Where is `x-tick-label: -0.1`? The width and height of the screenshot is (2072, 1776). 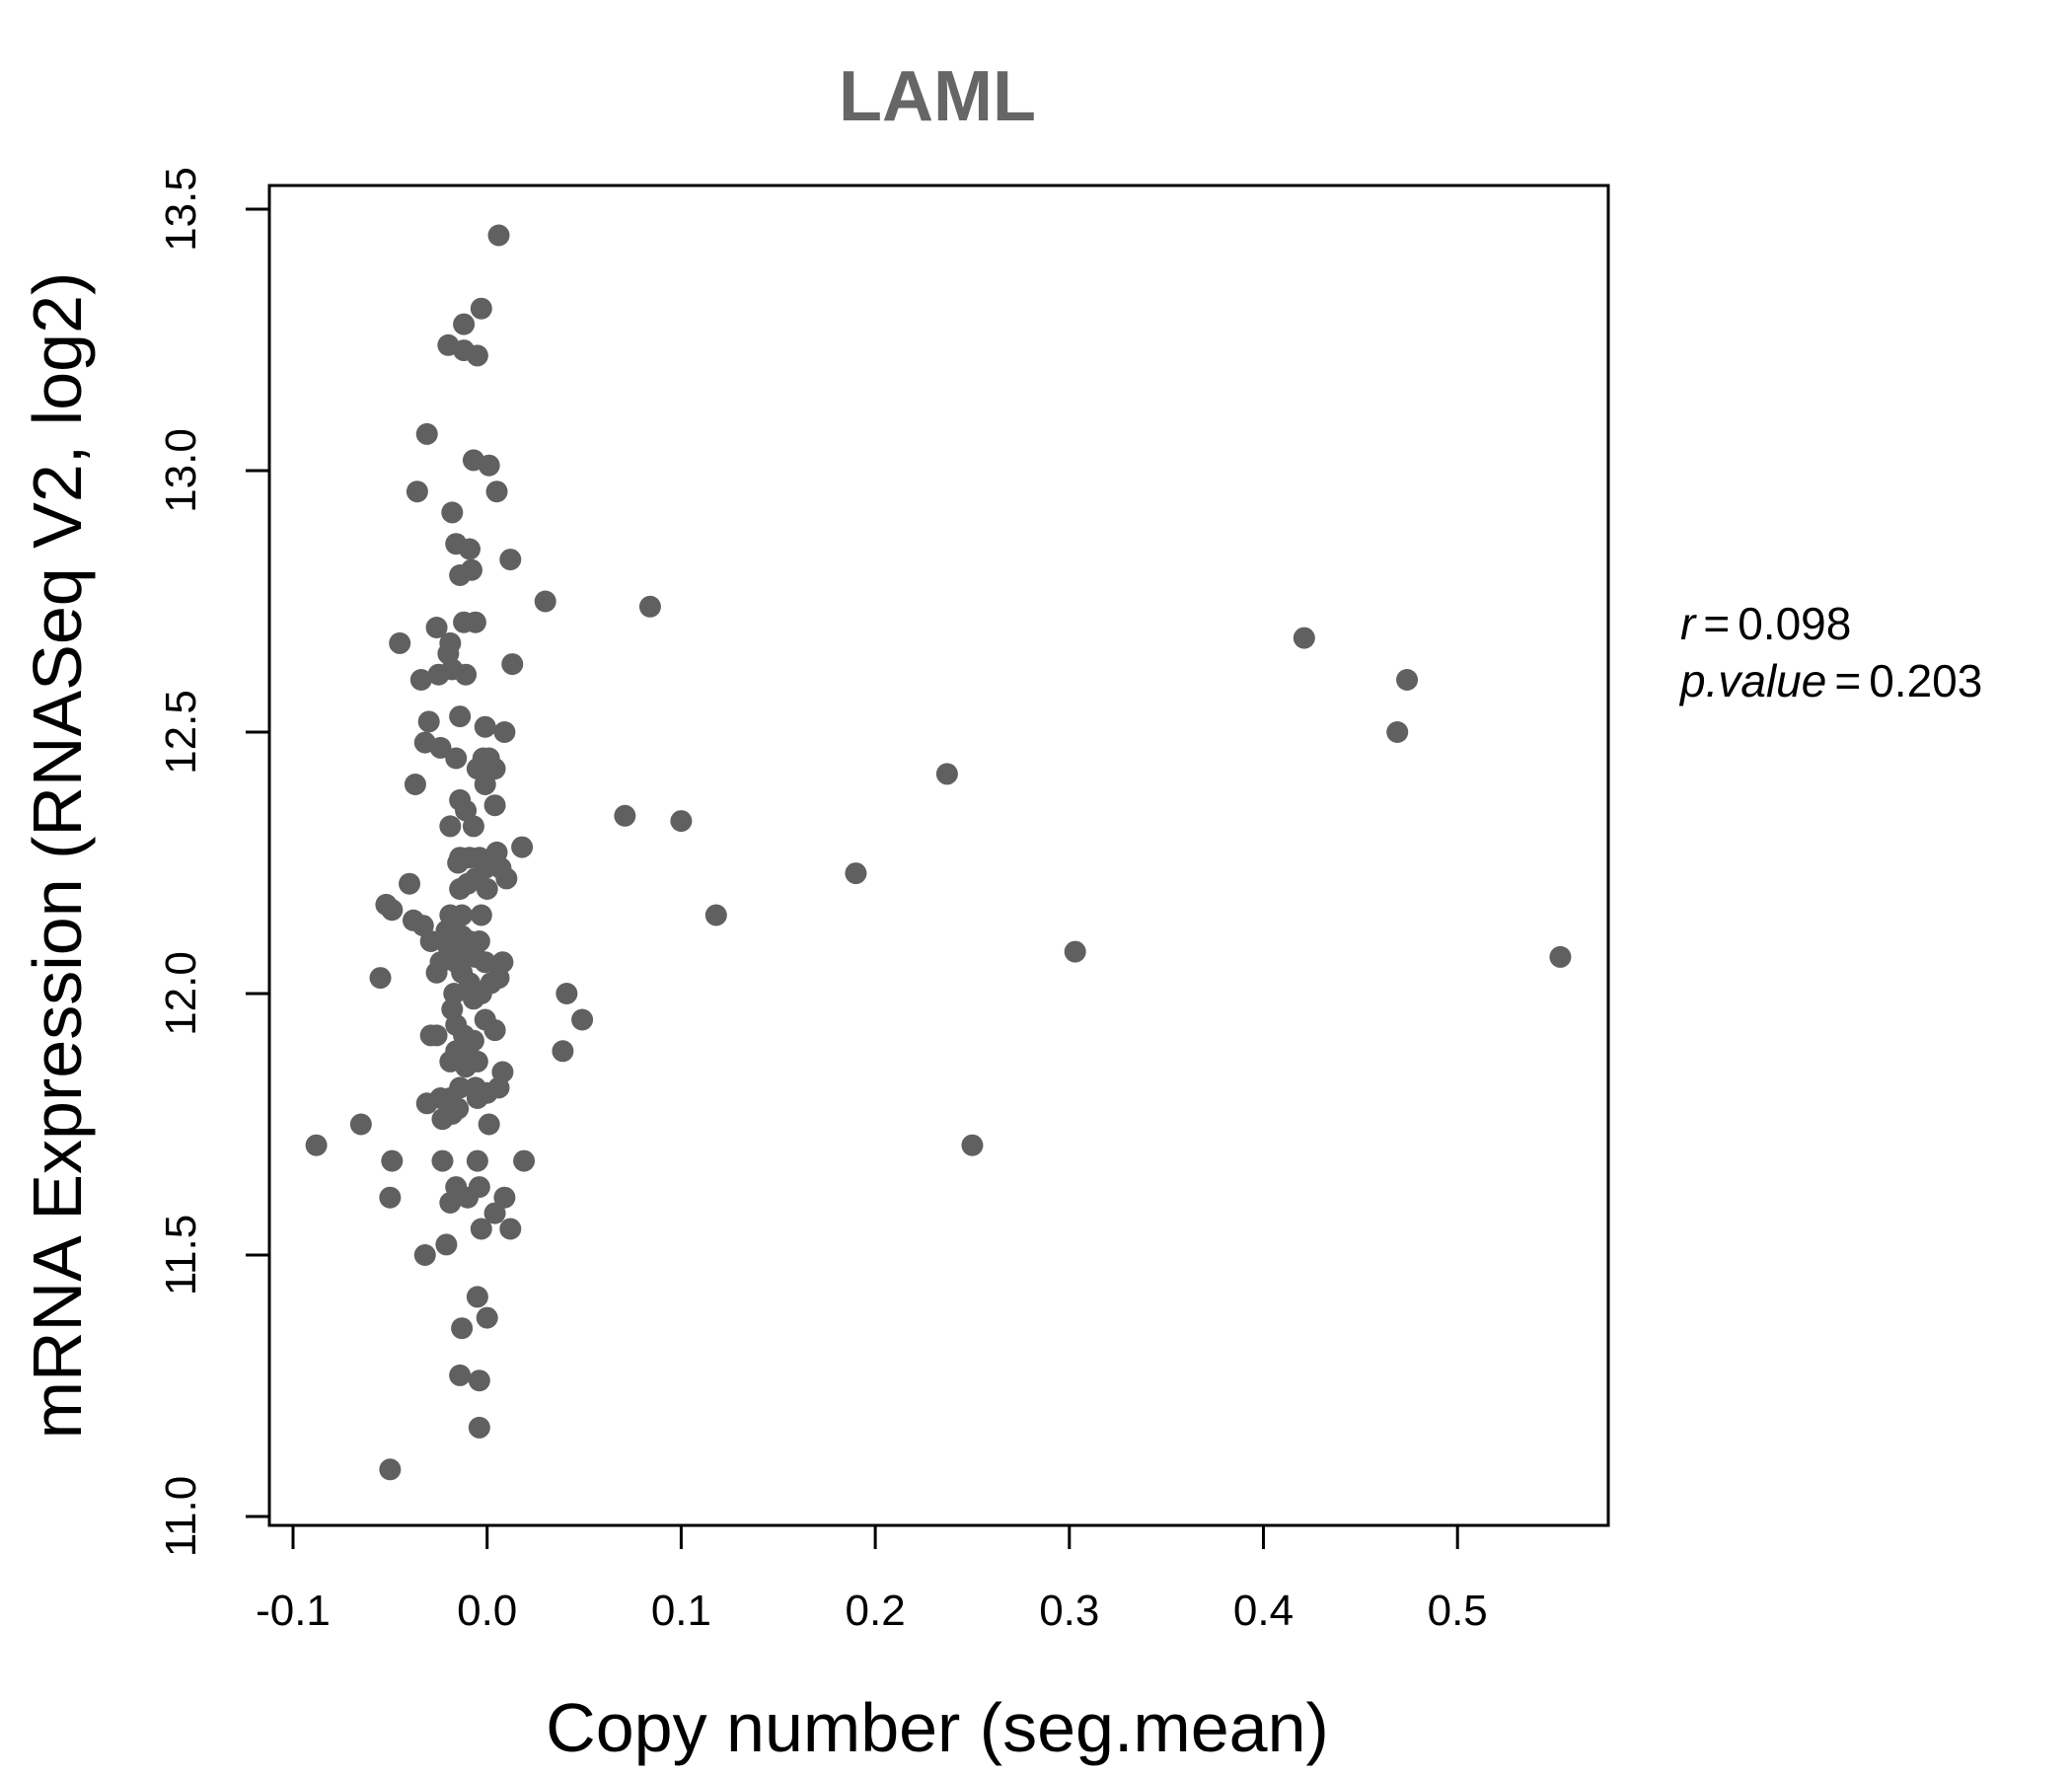
x-tick-label: -0.1 is located at coordinates (294, 1611).